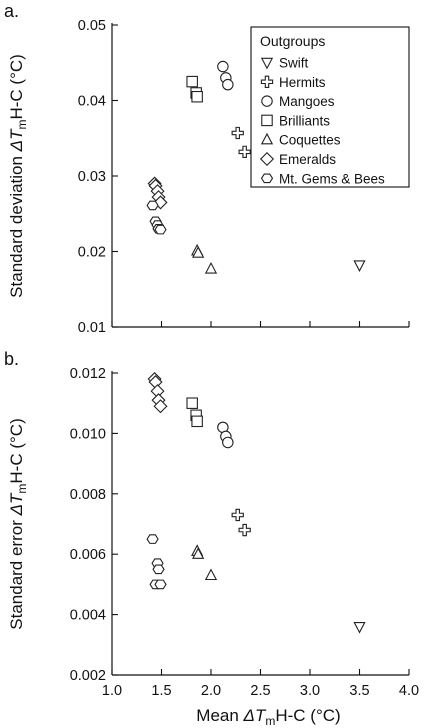 Image resolution: width=425 pixels, height=728 pixels. I want to click on y-tick-label: 0.008, so click(88, 495).